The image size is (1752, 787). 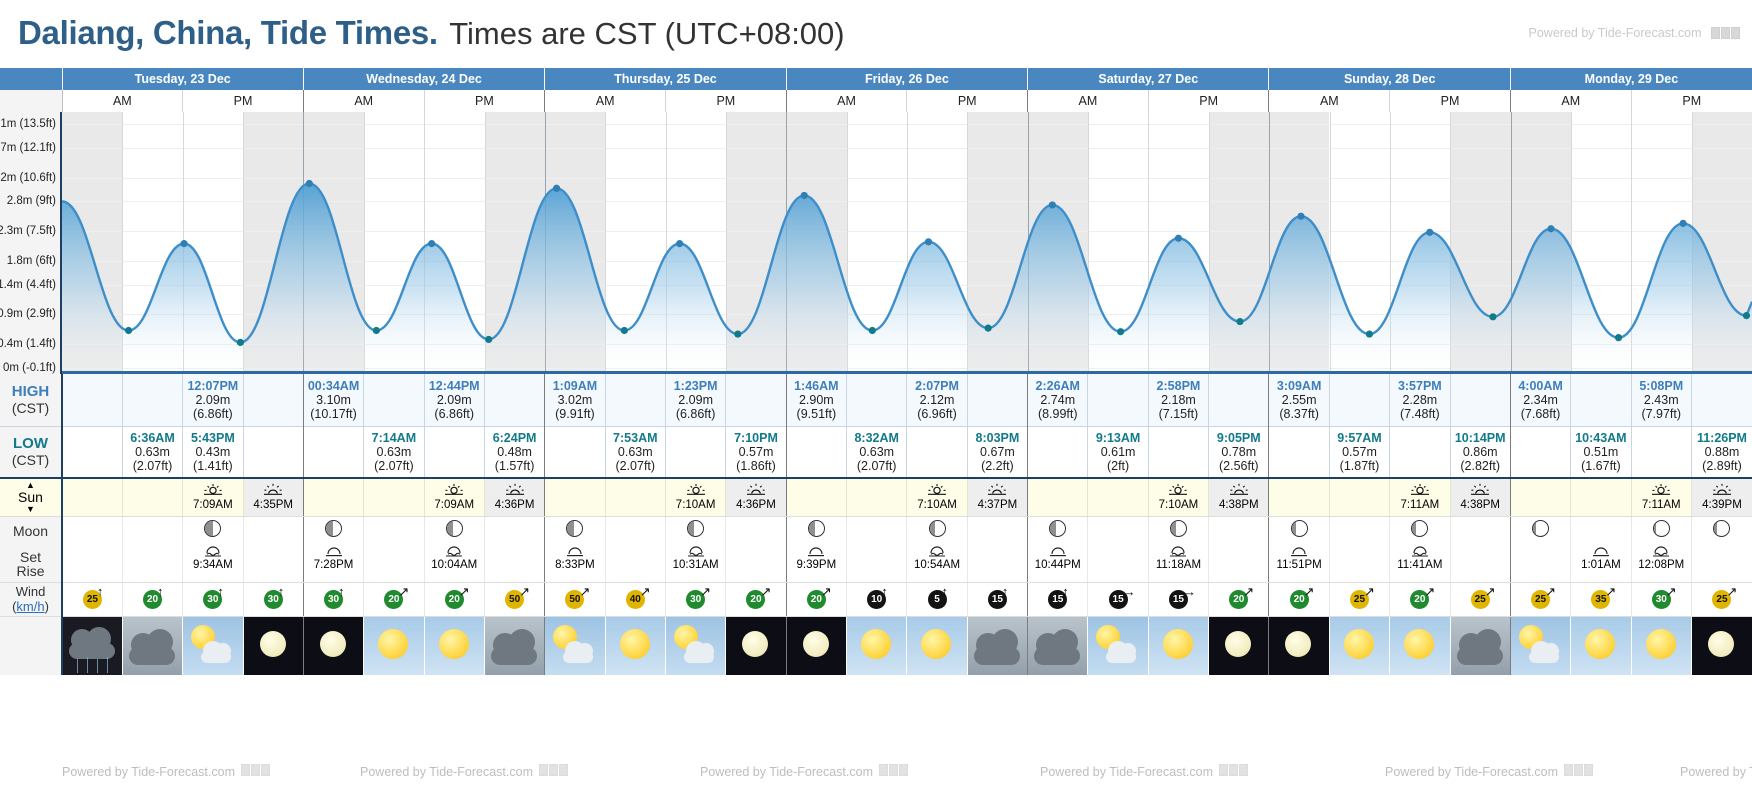 I want to click on day-header-spacer, so click(x=31, y=79).